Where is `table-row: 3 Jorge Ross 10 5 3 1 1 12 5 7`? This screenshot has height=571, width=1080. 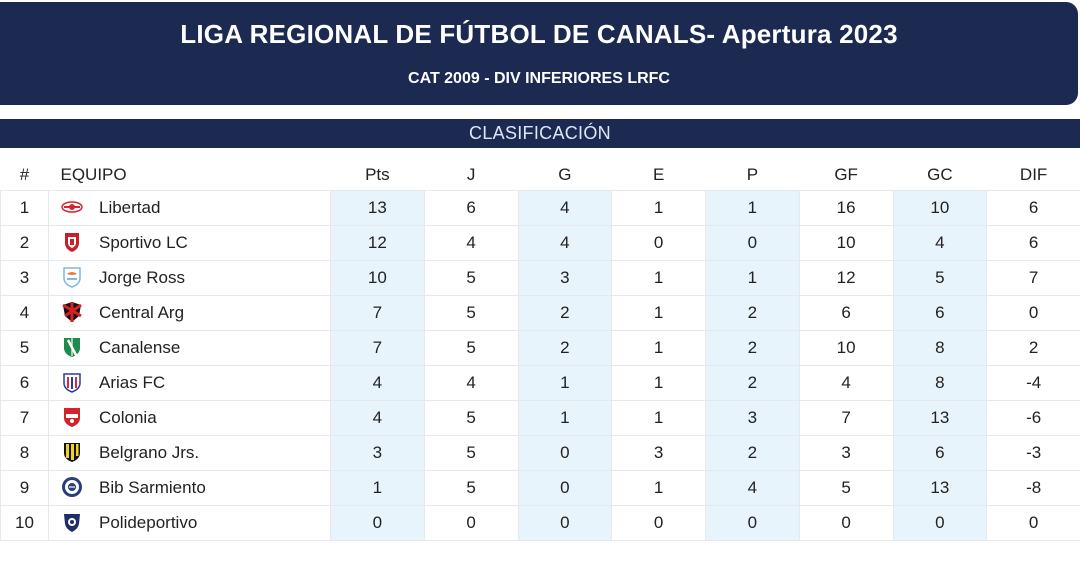 table-row: 3 Jorge Ross 10 5 3 1 1 12 5 7 is located at coordinates (540, 278).